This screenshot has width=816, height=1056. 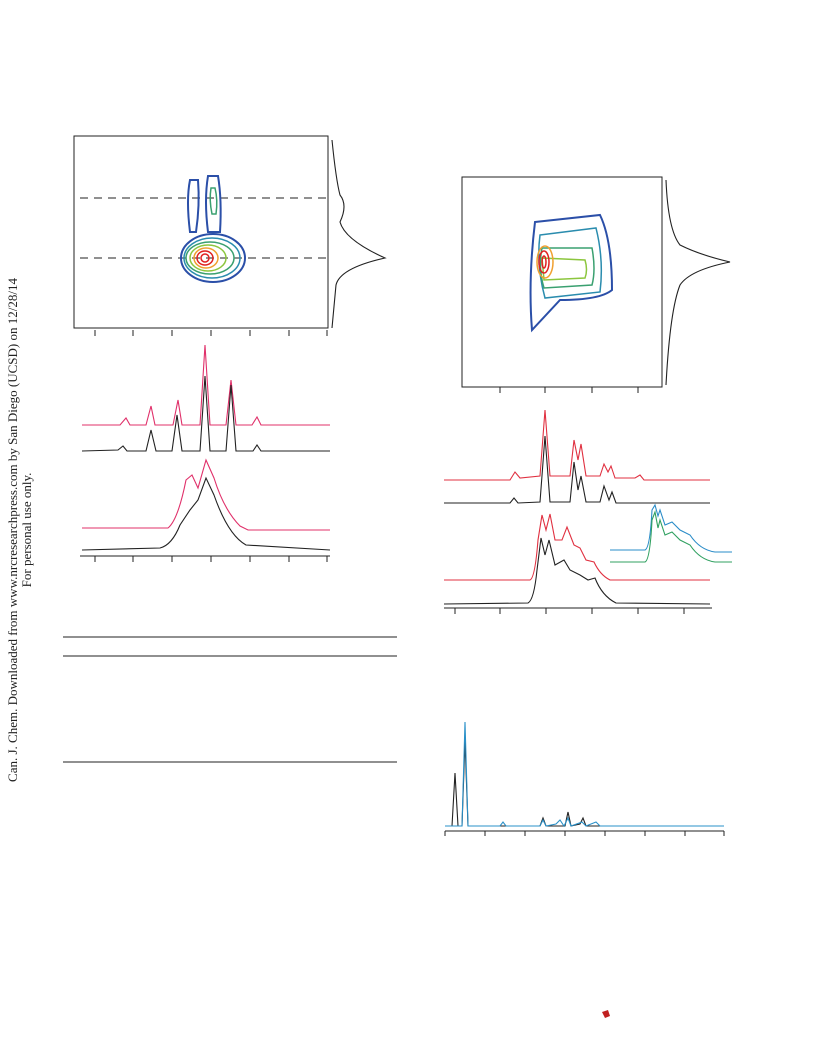 What do you see at coordinates (606, 1014) in the screenshot?
I see `red-mark` at bounding box center [606, 1014].